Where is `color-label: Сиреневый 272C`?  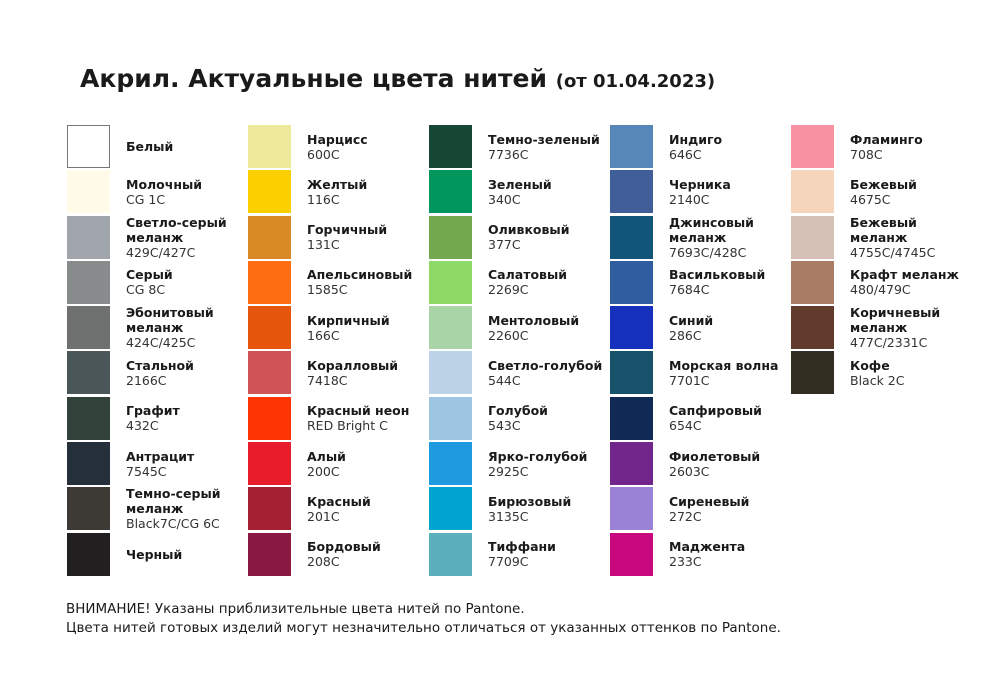
color-label: Сиреневый 272C is located at coordinates (709, 508).